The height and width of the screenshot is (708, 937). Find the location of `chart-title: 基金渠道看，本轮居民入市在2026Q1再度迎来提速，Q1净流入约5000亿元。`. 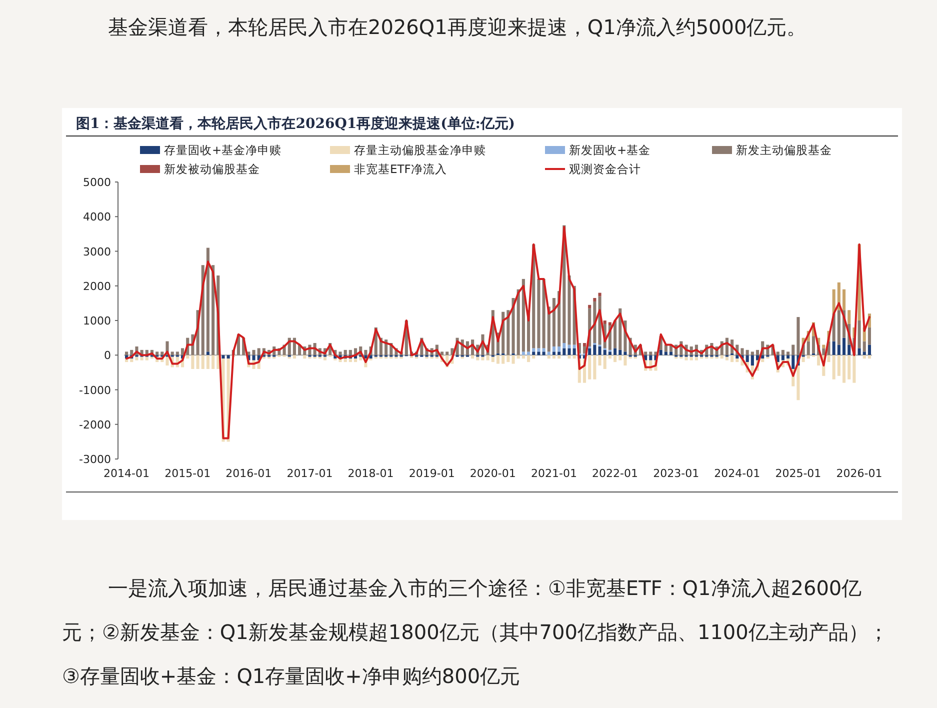

chart-title: 基金渠道看，本轮居民入市在2026Q1再度迎来提速，Q1净流入约5000亿元。 is located at coordinates (458, 27).